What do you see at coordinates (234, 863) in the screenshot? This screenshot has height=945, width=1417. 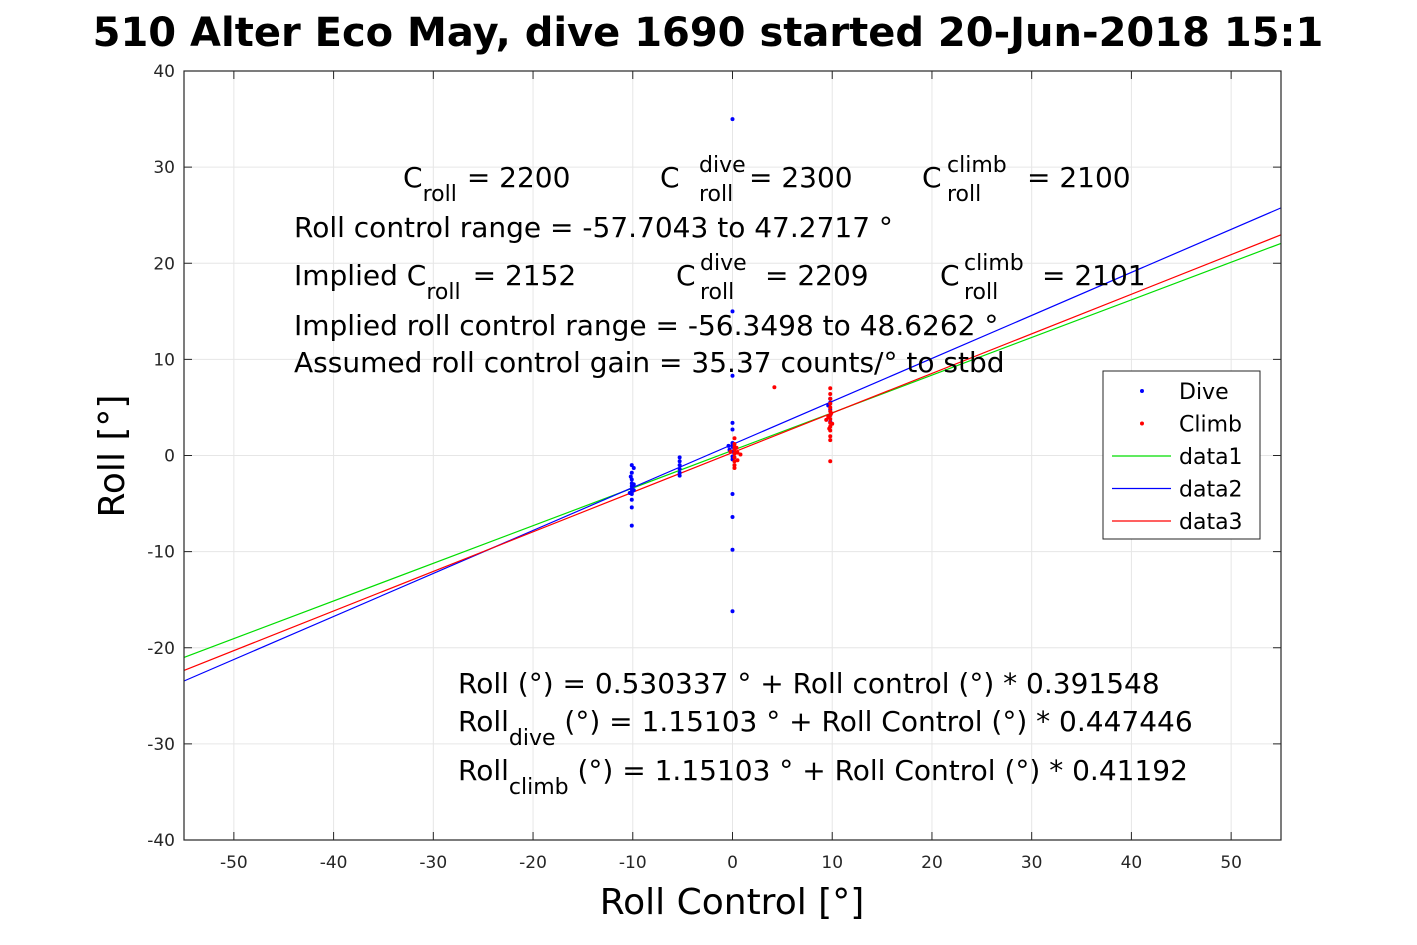 I see `x-tick-label: -50` at bounding box center [234, 863].